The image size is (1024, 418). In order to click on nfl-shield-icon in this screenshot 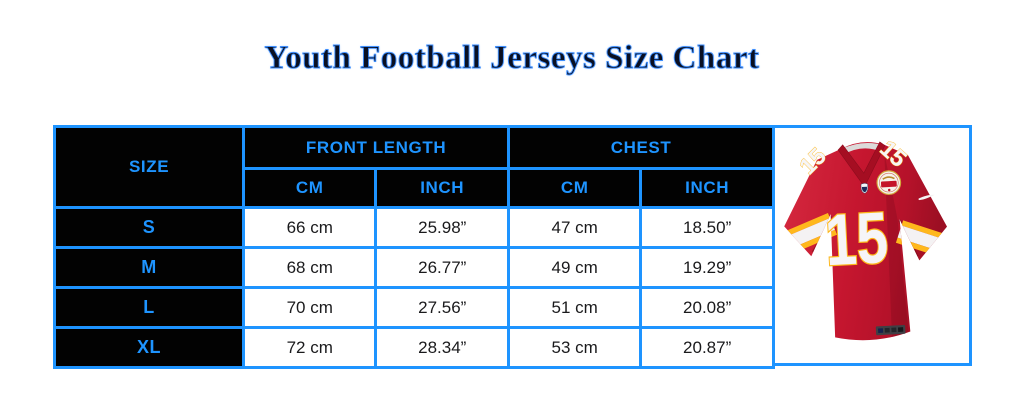, I will do `click(864, 188)`.